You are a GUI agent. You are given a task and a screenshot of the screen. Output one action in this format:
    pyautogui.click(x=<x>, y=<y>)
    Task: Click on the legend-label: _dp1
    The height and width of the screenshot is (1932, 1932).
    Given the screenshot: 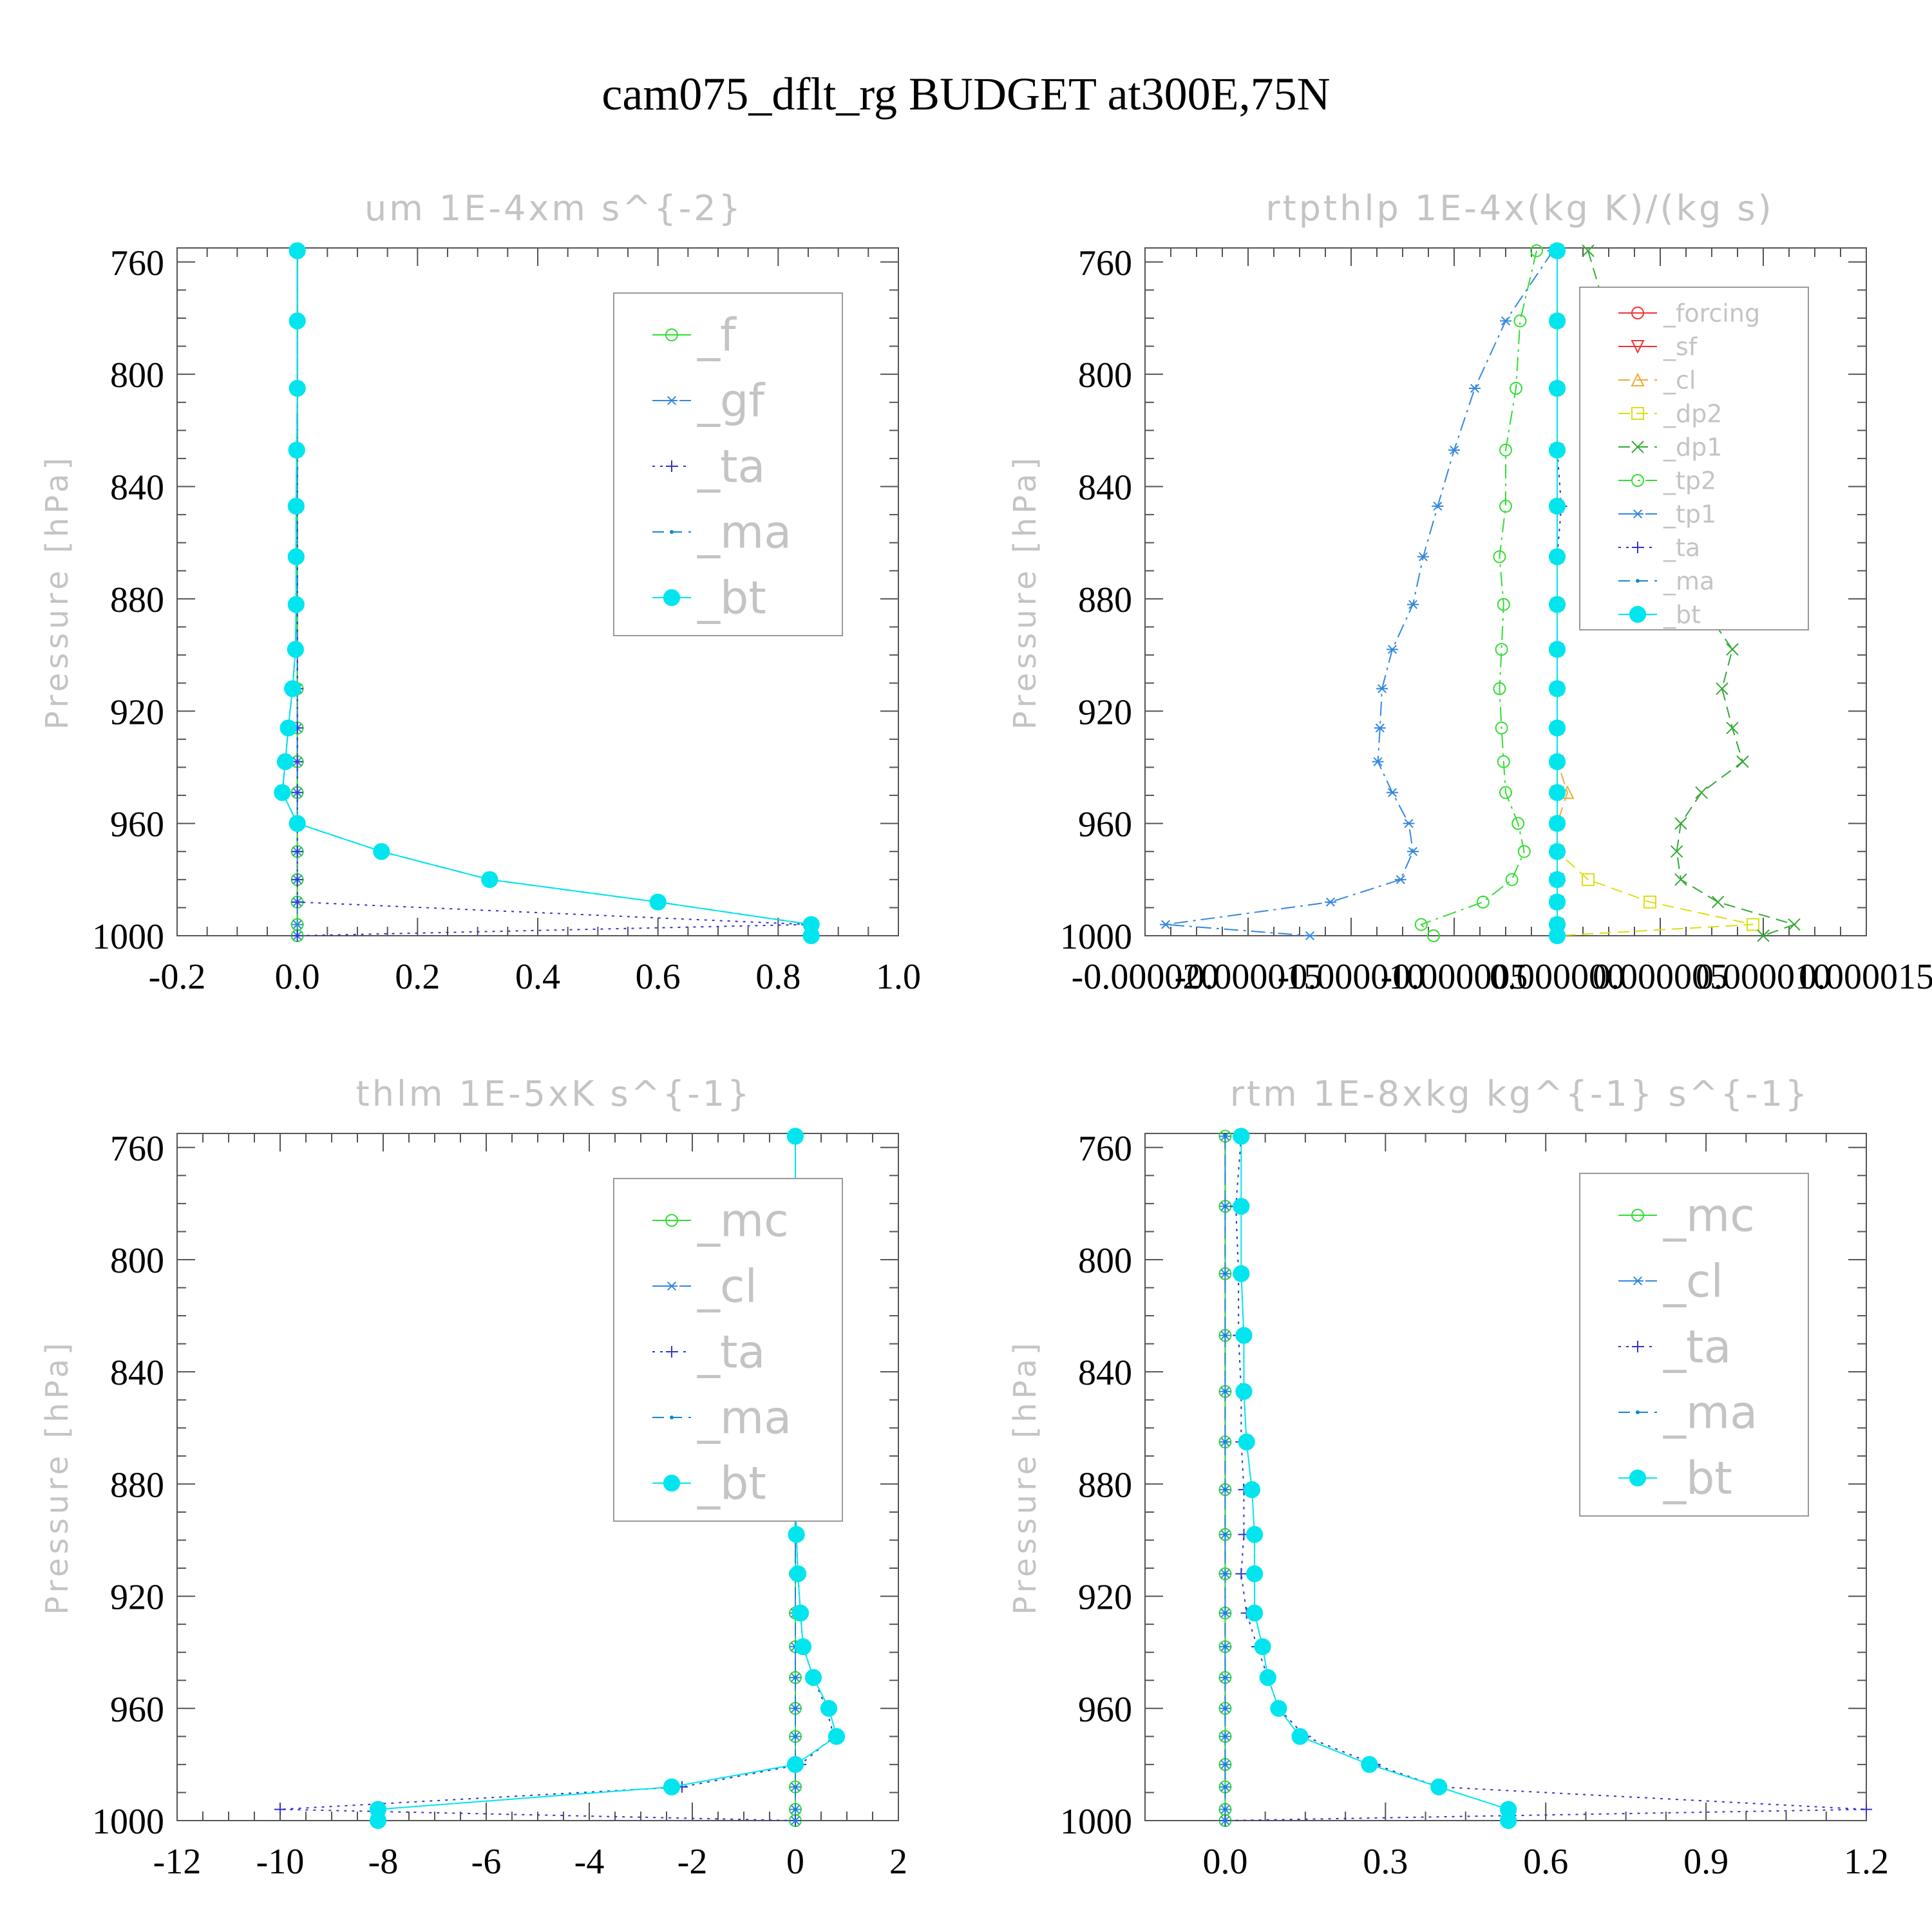 What is the action you would take?
    pyautogui.click(x=1692, y=447)
    